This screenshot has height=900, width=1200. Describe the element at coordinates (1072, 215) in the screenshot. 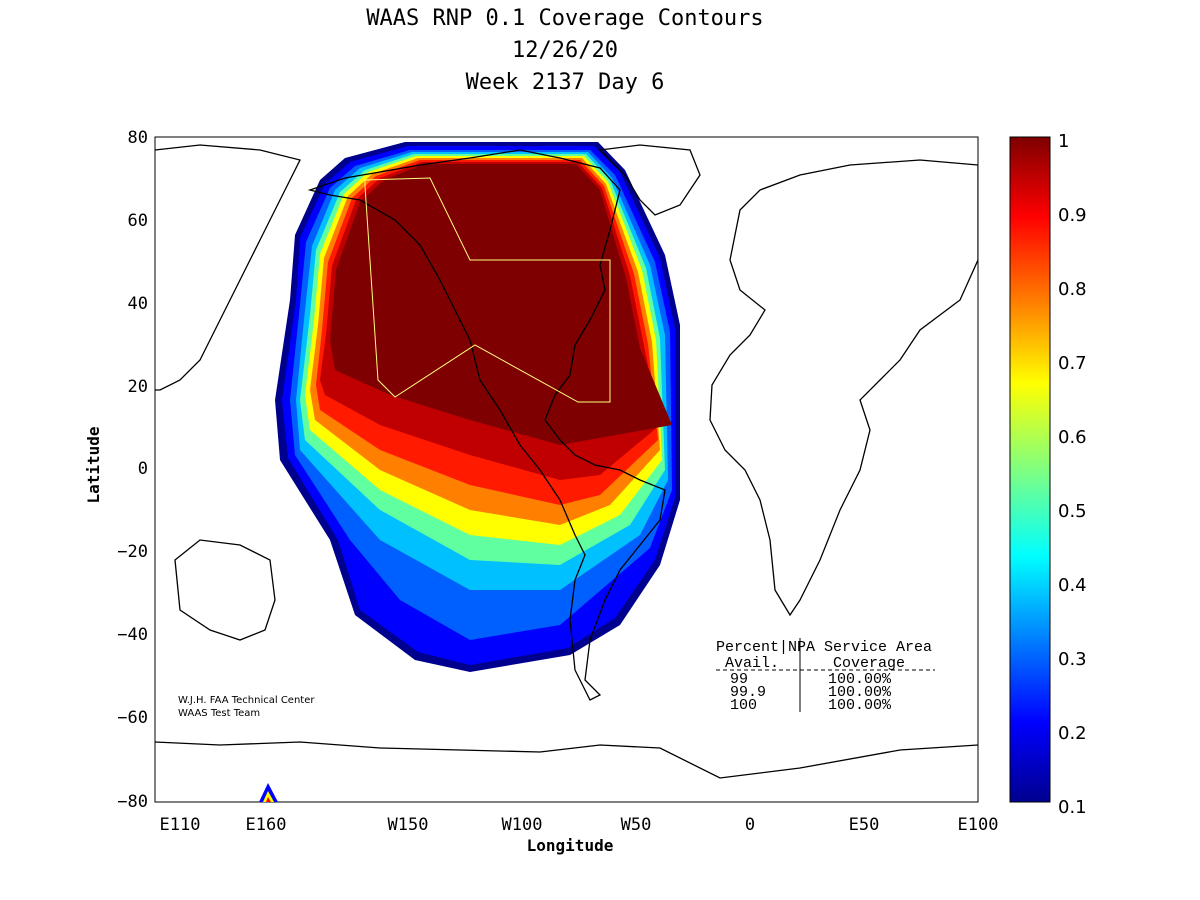

I see `cb-tick-0.9: 0.9` at that location.